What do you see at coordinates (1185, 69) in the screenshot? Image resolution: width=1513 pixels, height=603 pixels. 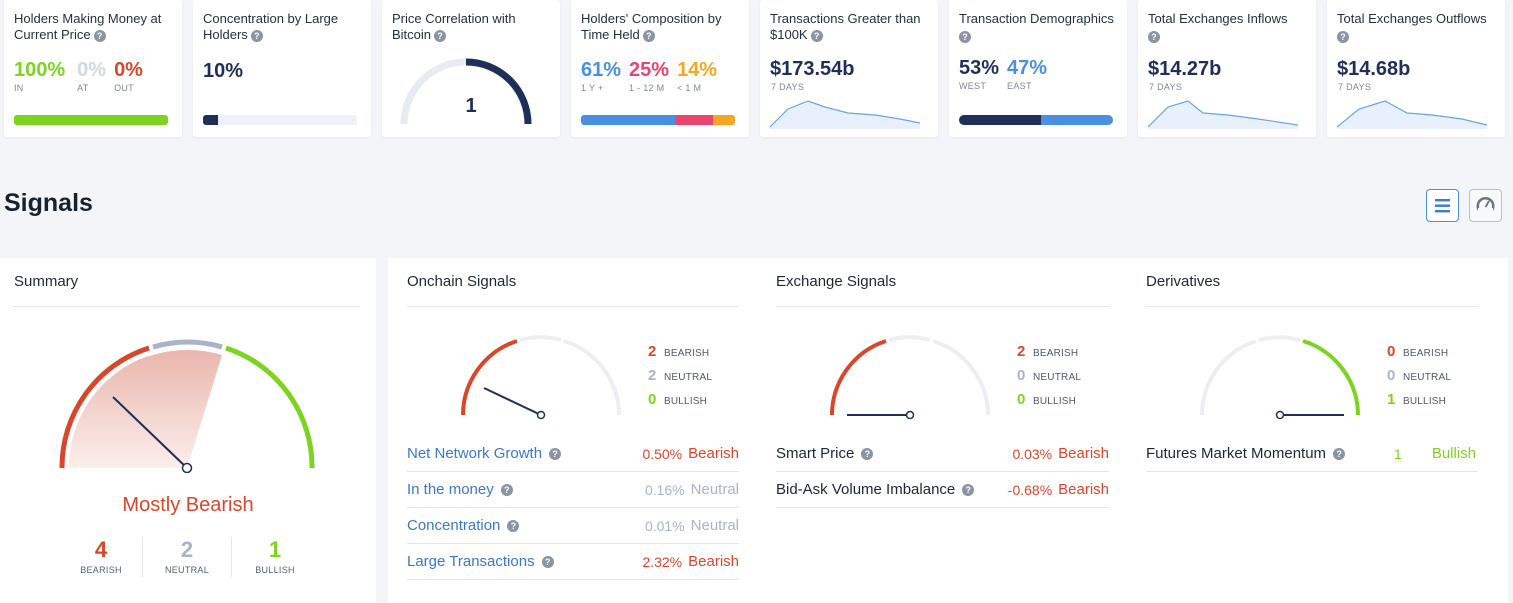 I see `inflows-value: $14.27b` at bounding box center [1185, 69].